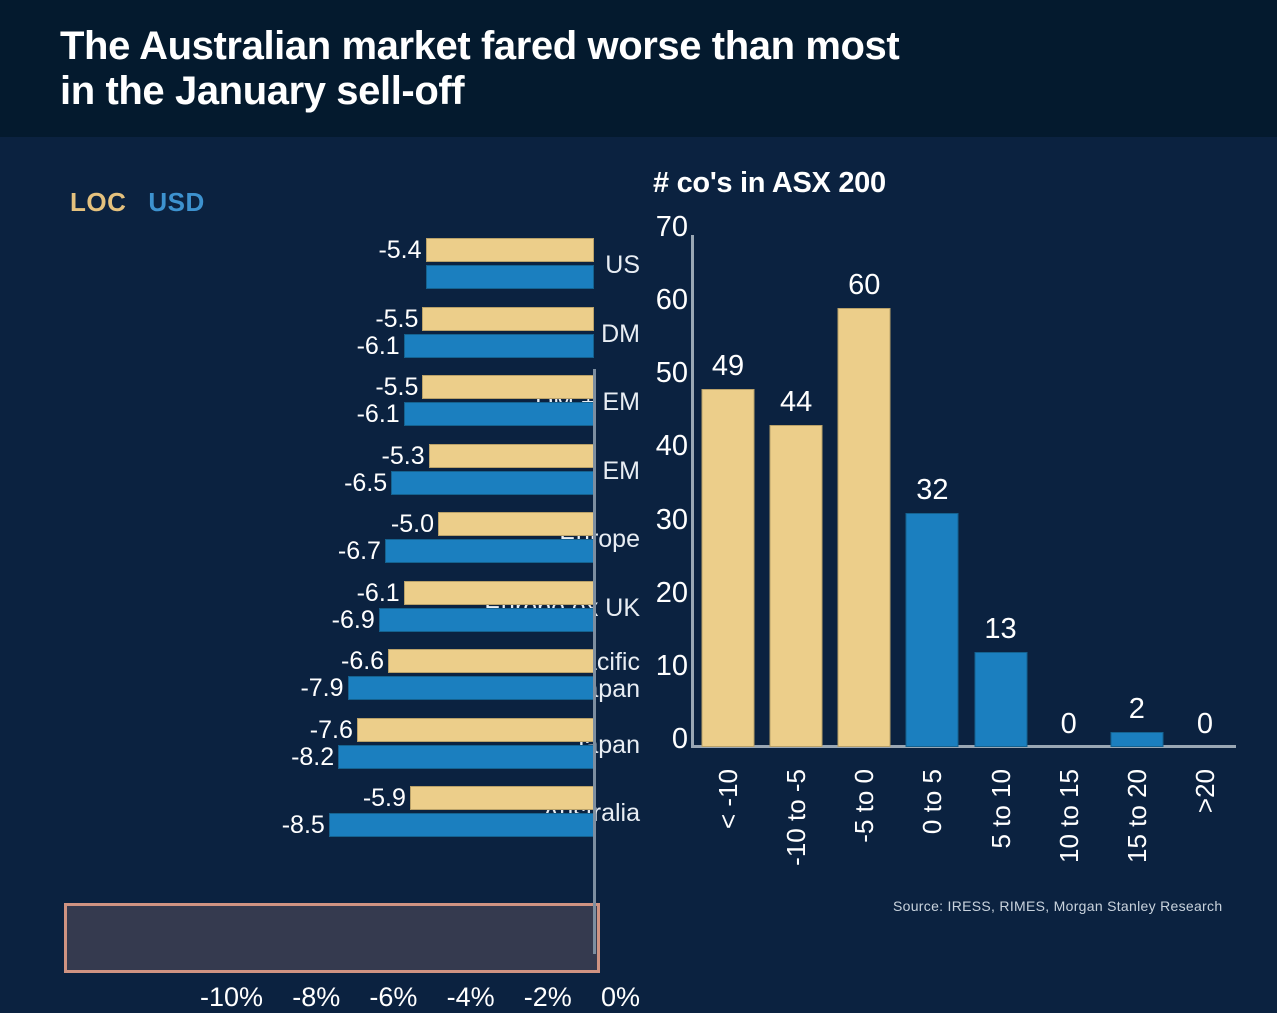  I want to click on bar-row: EM -5.3 -6.5, so click(320, 472).